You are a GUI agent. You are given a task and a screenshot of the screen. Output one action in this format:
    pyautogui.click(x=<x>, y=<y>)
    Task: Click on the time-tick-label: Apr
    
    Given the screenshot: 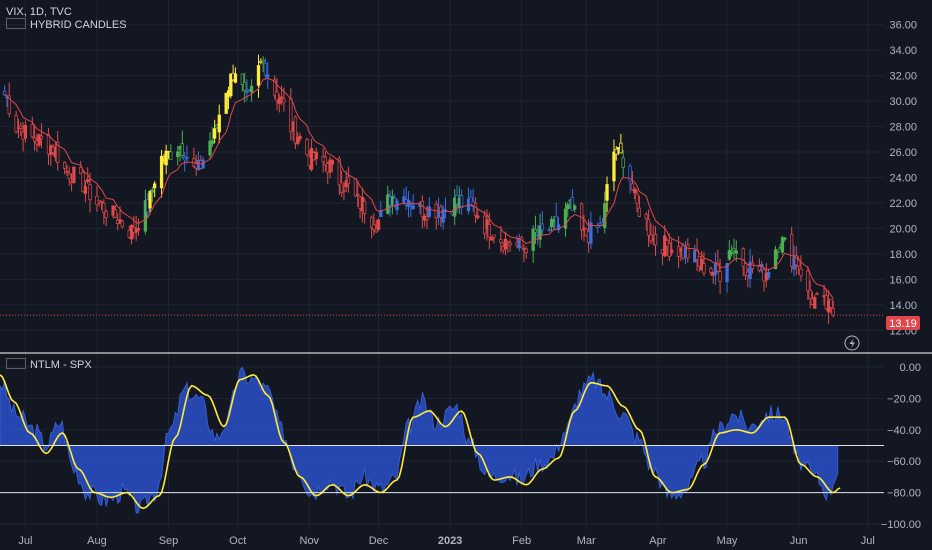 What is the action you would take?
    pyautogui.click(x=657, y=541)
    